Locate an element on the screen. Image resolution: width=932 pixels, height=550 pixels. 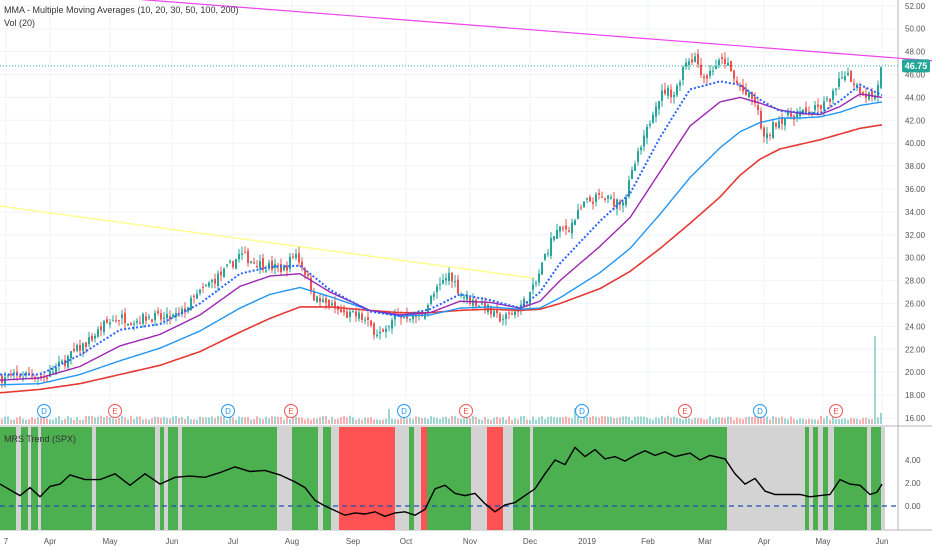
time-tick-label: Oct is located at coordinates (406, 541).